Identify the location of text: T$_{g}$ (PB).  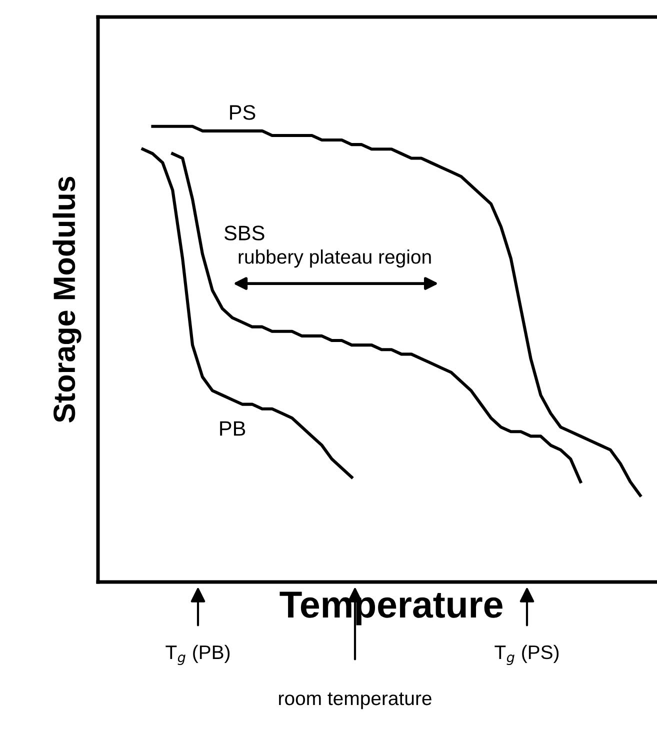
(198, 654).